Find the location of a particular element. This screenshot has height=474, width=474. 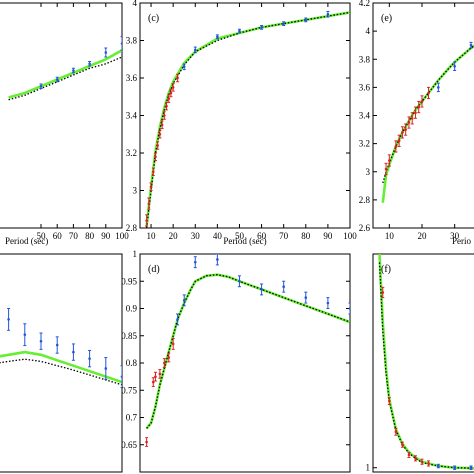

y-tick-label: 3.4 is located at coordinates (365, 116).